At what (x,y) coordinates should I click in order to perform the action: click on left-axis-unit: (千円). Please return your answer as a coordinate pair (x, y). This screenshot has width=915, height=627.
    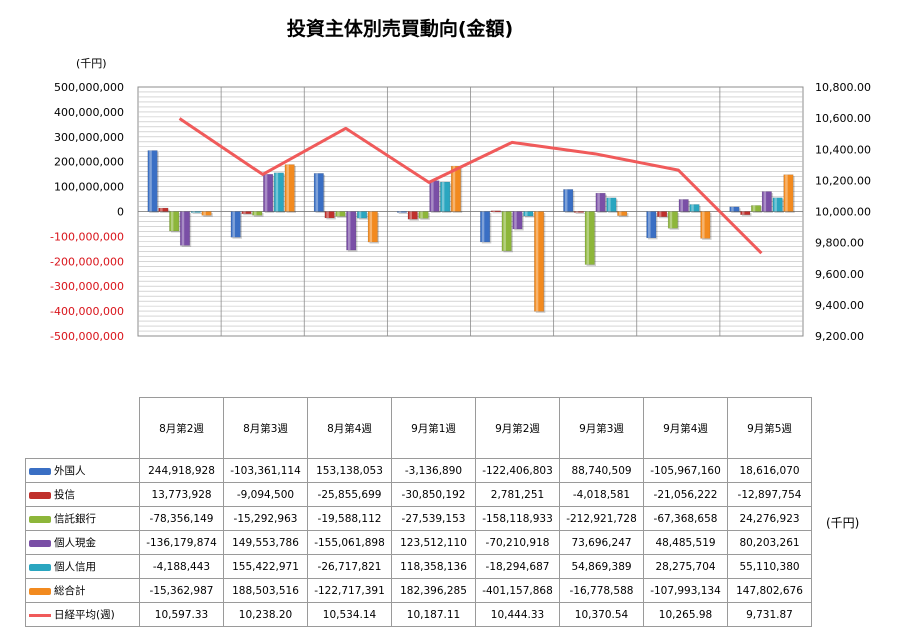
    Looking at the image, I should click on (91, 63).